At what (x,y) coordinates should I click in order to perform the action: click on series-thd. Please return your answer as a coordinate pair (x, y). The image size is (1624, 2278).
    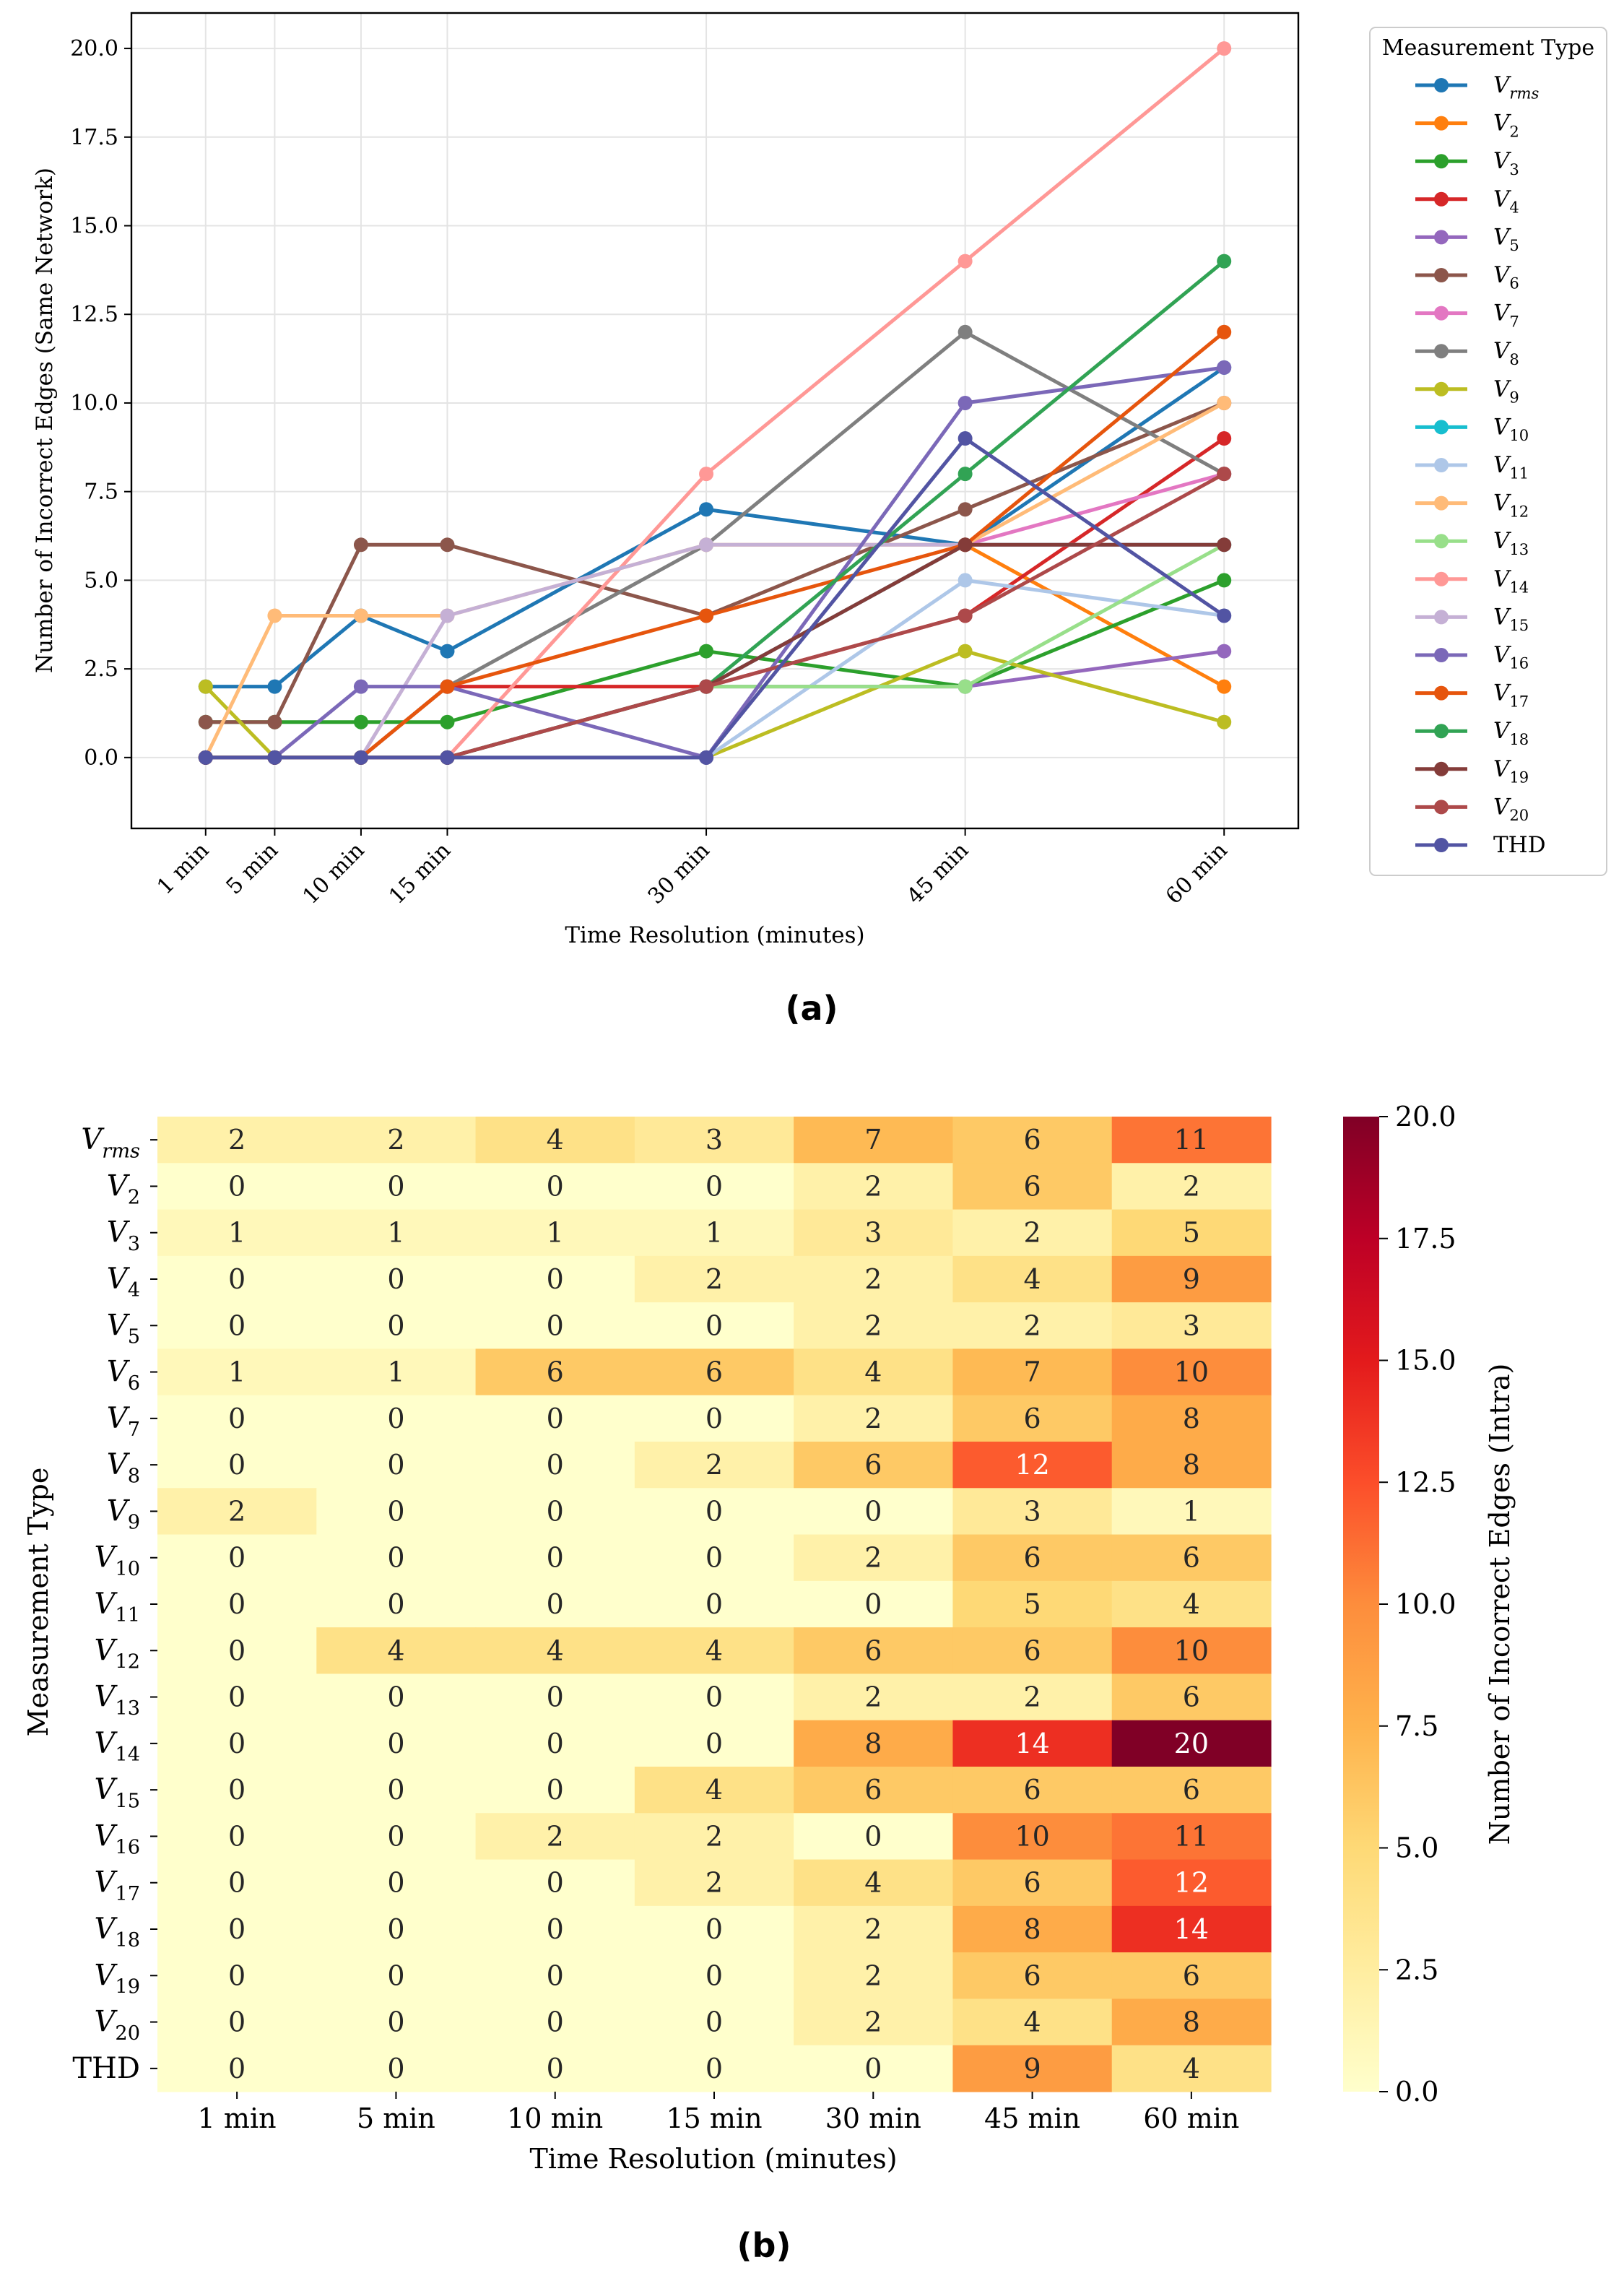
    Looking at the image, I should click on (715, 598).